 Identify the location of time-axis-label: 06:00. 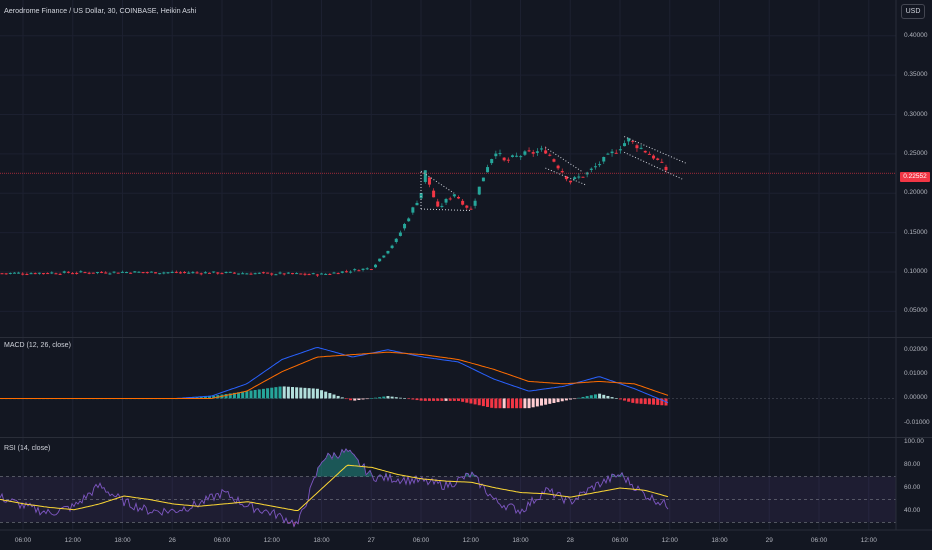
(222, 540).